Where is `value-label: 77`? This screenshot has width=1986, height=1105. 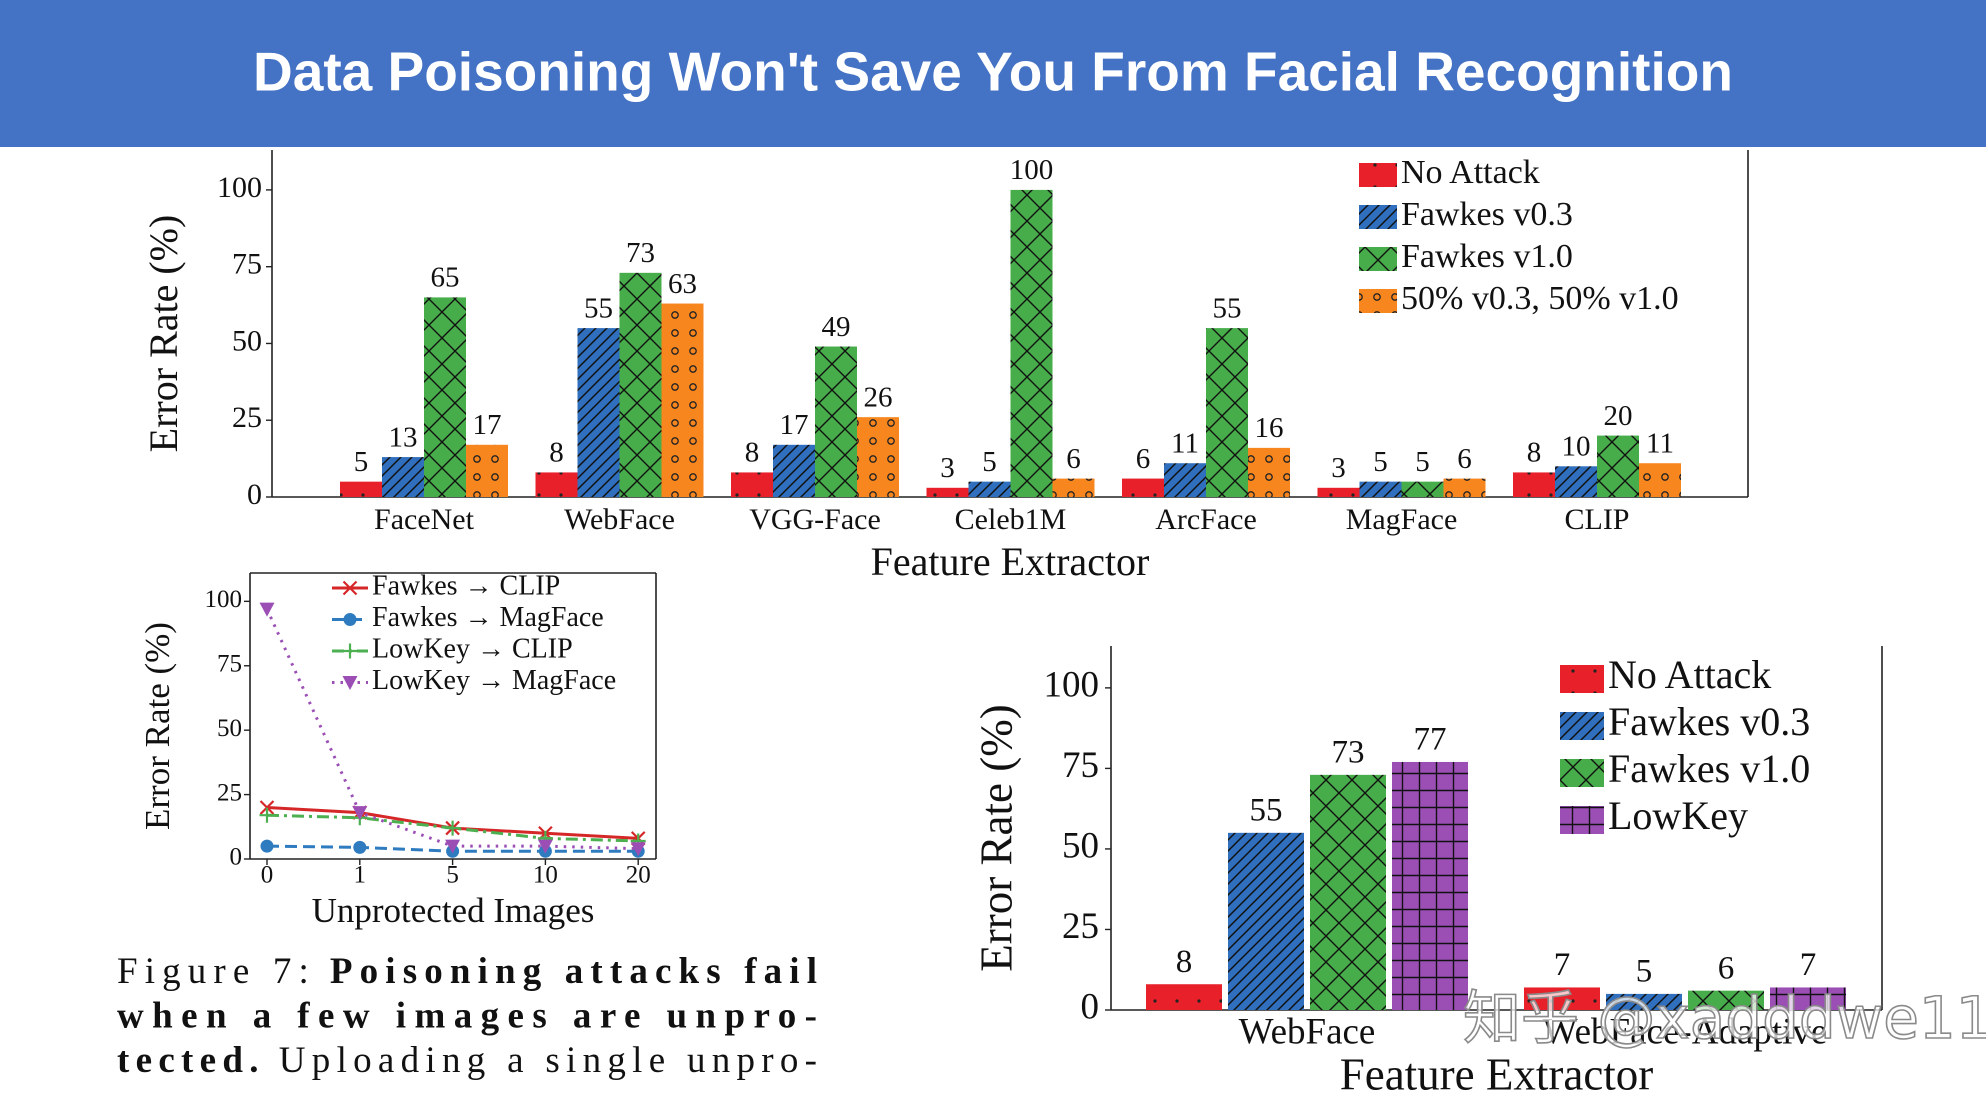
value-label: 77 is located at coordinates (1430, 740).